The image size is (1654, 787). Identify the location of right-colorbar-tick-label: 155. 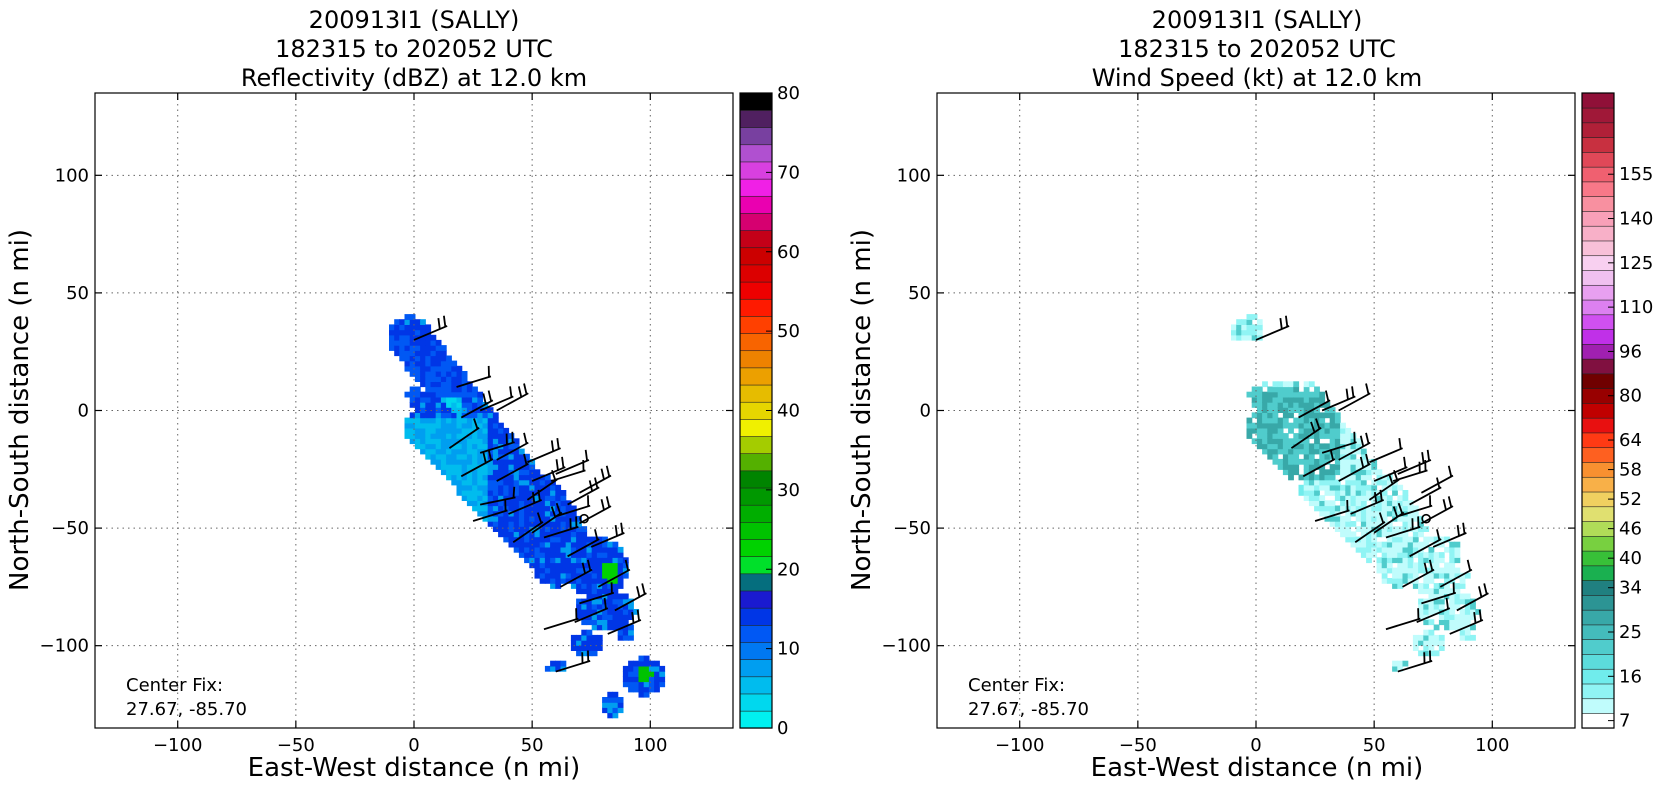
(1636, 174).